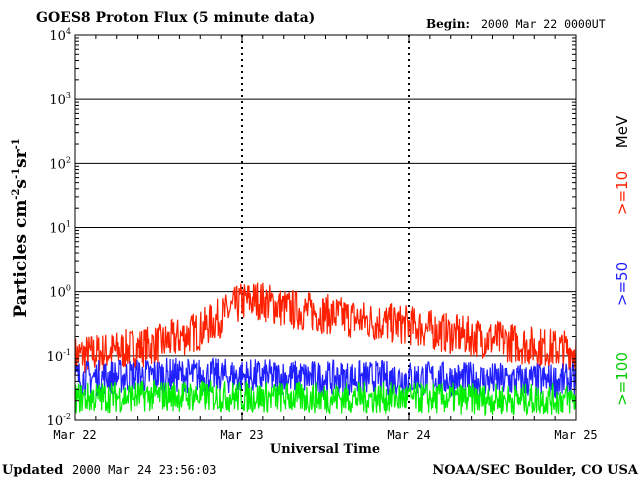 Image resolution: width=640 pixels, height=480 pixels. I want to click on y-tick-label: 10¹, so click(60, 228).